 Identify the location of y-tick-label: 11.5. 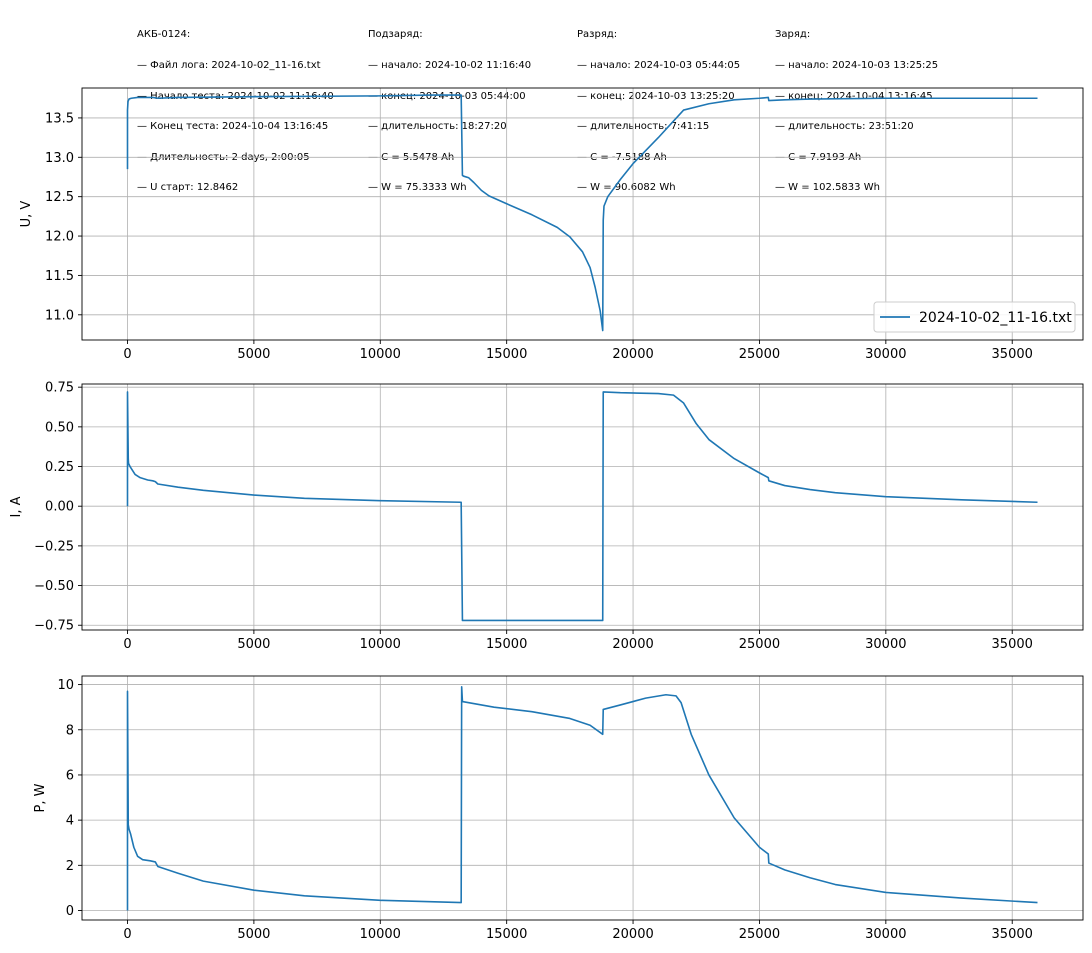
(59, 276).